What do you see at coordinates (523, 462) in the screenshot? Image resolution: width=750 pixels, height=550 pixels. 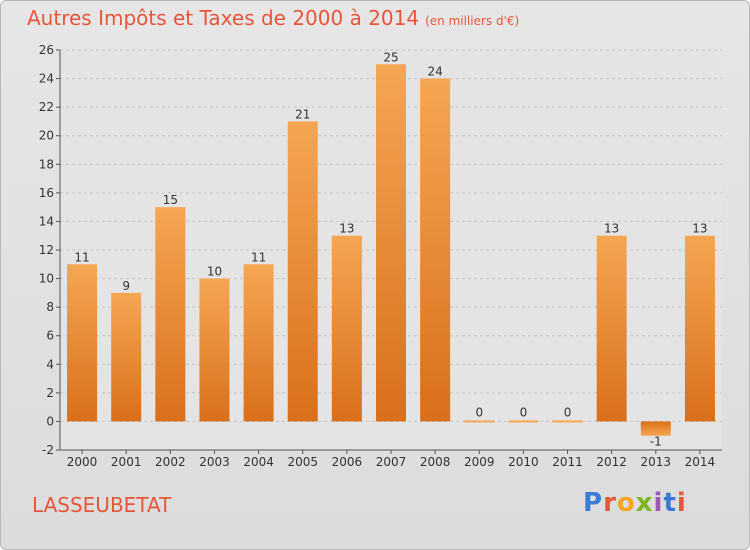 I see `x-tick-label: 2010` at bounding box center [523, 462].